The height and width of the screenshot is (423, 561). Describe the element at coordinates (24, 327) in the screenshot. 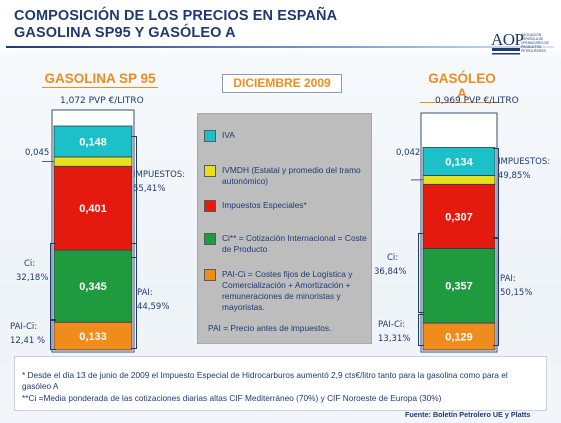

I see `gasolina-pai-ci-label: PAI-Ci:` at that location.